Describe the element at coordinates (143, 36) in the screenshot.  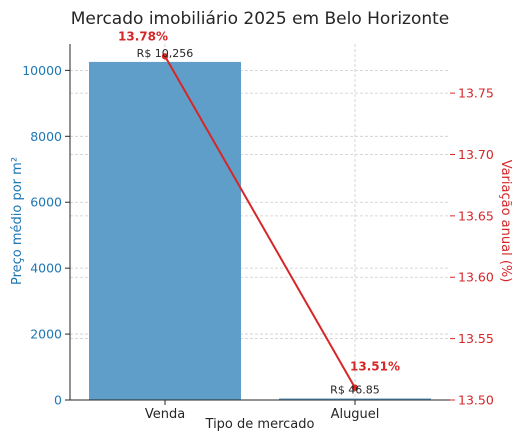
I see `line-value-label: 13.78%` at that location.